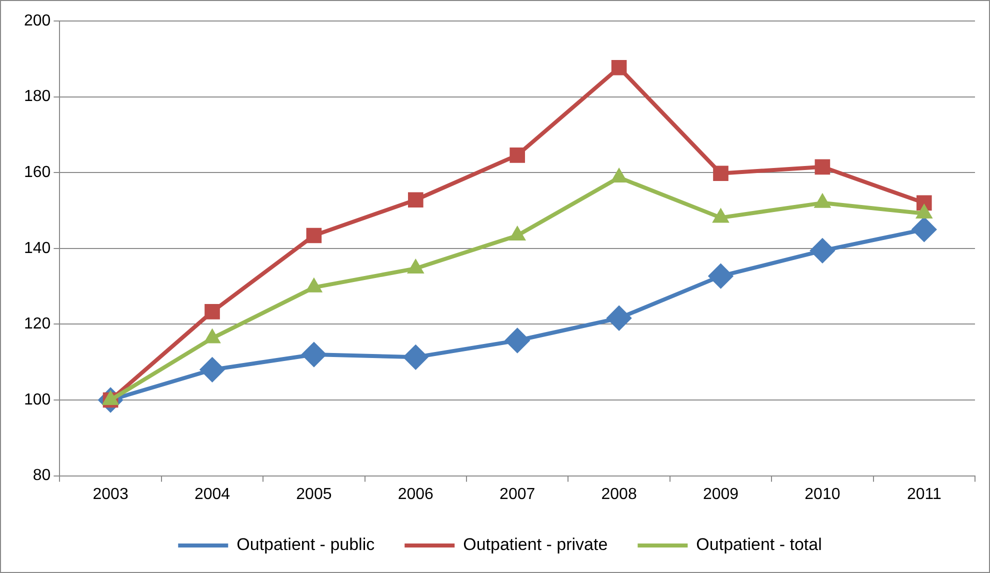 This screenshot has width=990, height=573. Describe the element at coordinates (619, 494) in the screenshot. I see `x-tick-label: 2008` at that location.